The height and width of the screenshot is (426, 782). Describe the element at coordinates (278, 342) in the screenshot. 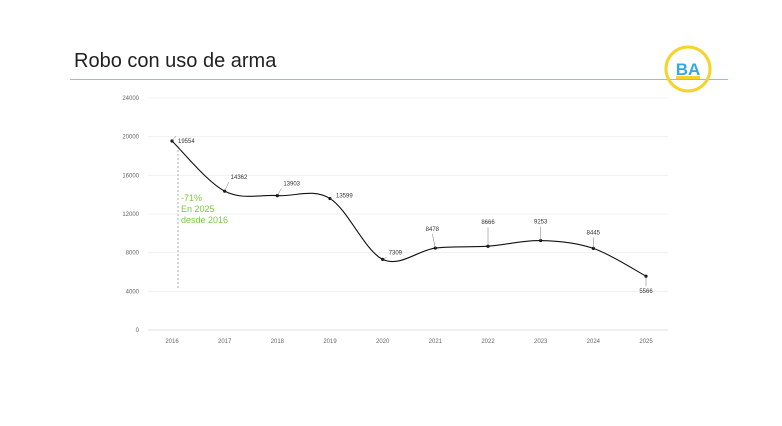

I see `x-tick-label: 2018` at that location.